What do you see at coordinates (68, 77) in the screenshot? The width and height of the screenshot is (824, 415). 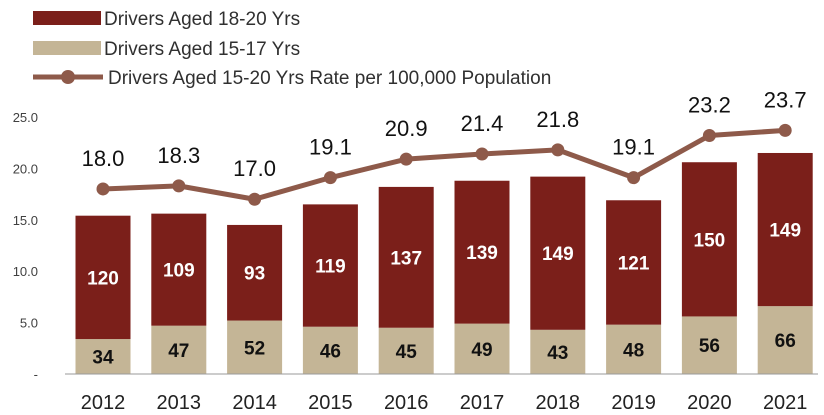 I see `legend-marker-rate` at bounding box center [68, 77].